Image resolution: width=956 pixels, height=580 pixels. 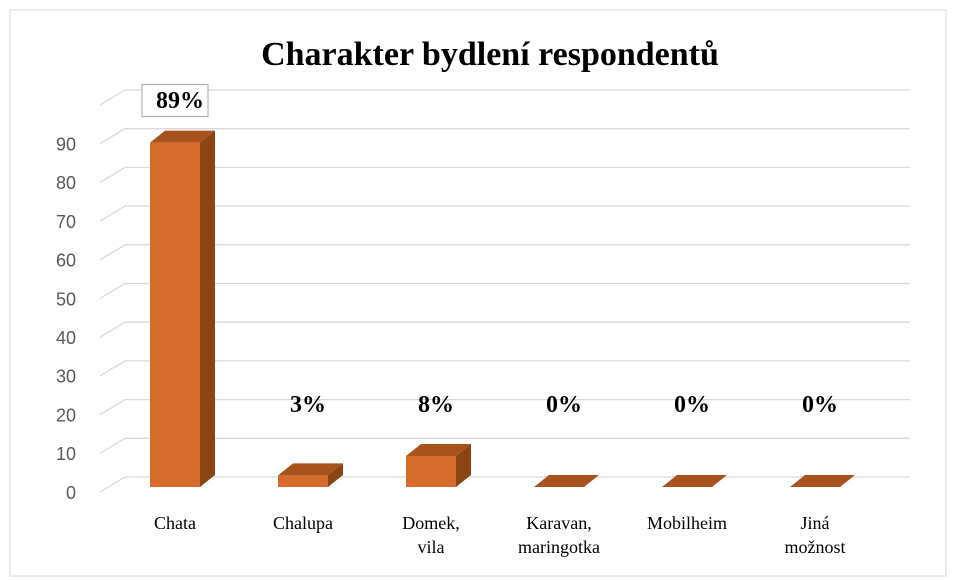 What do you see at coordinates (66, 377) in the screenshot?
I see `y-tick-label: 30` at bounding box center [66, 377].